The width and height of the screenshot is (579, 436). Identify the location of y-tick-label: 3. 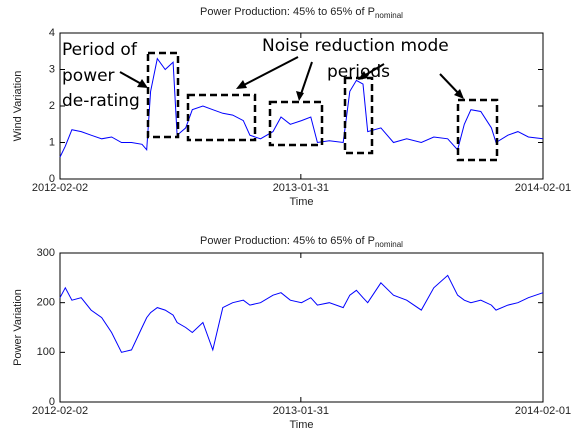
(52, 69).